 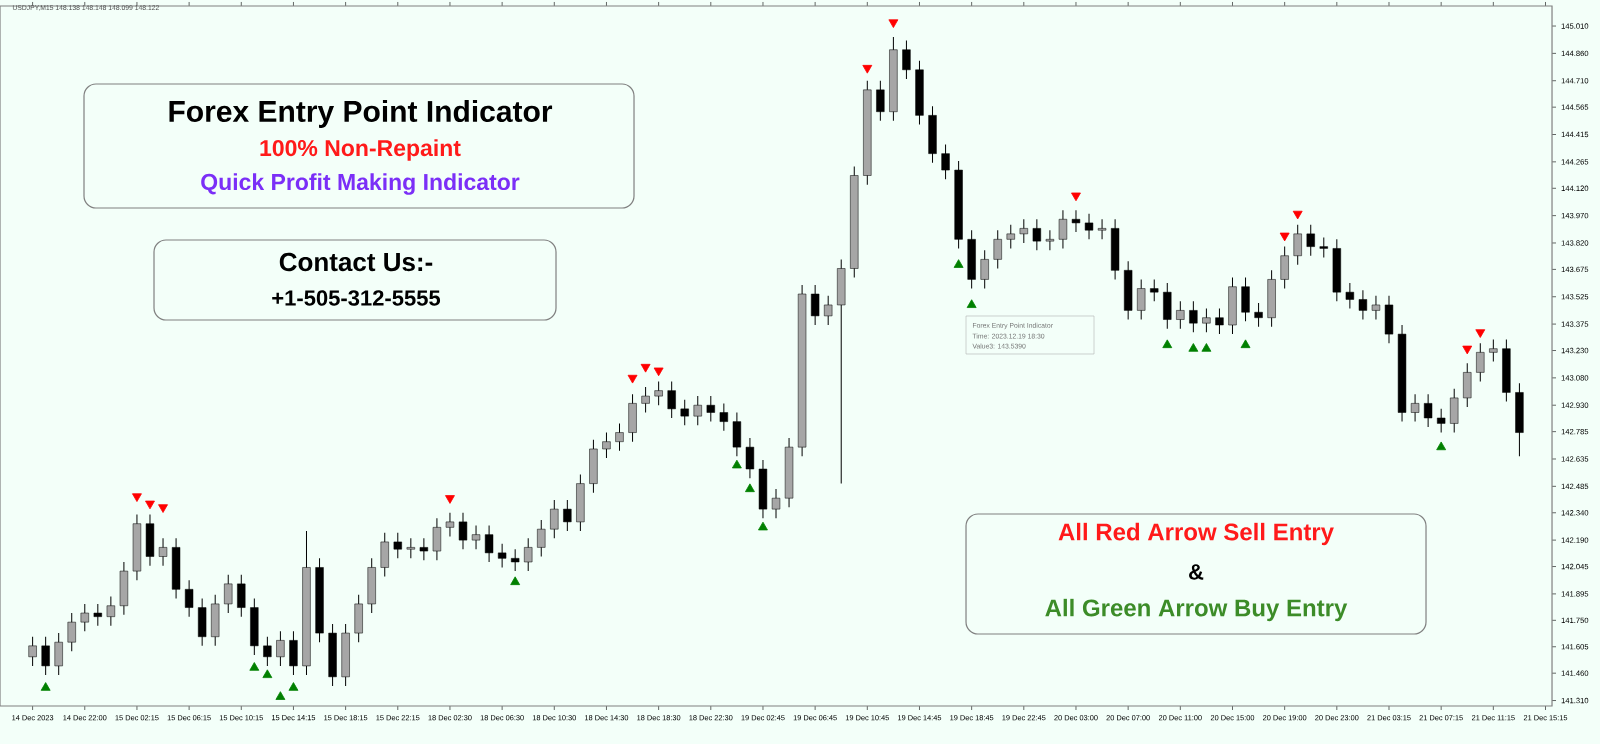 I want to click on annotation: All Red Arrow Sell Entry, so click(x=1196, y=534).